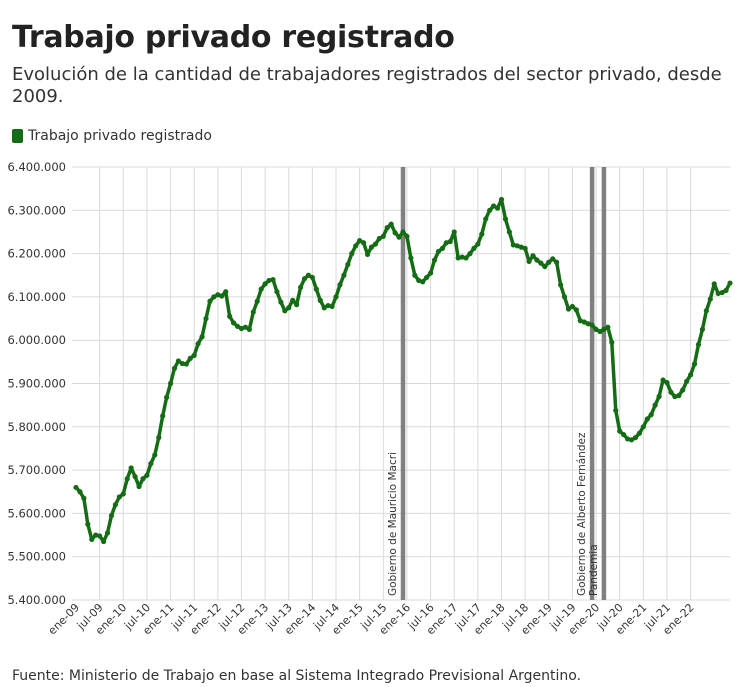  Describe the element at coordinates (594, 570) in the screenshot. I see `annotation-label: Pandemia` at that location.